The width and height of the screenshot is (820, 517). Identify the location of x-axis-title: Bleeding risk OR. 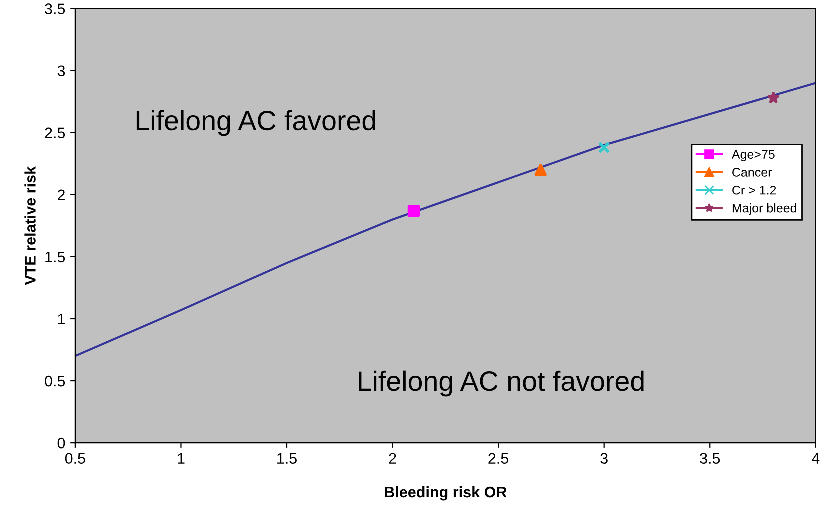
(446, 493).